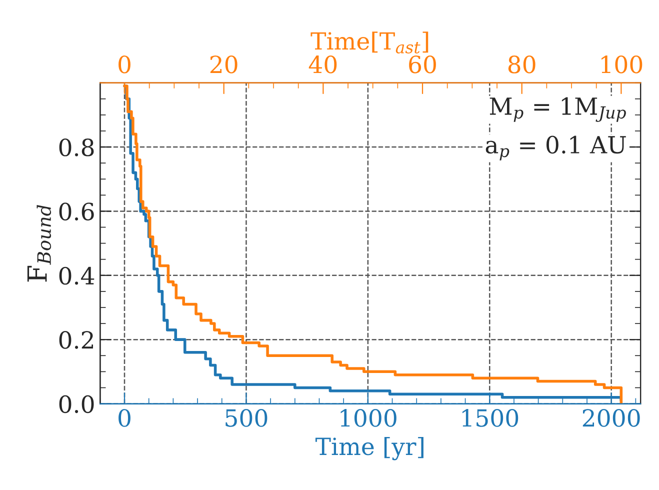 The height and width of the screenshot is (490, 659). What do you see at coordinates (76, 404) in the screenshot?
I see `y-tick-label: 0.0` at bounding box center [76, 404].